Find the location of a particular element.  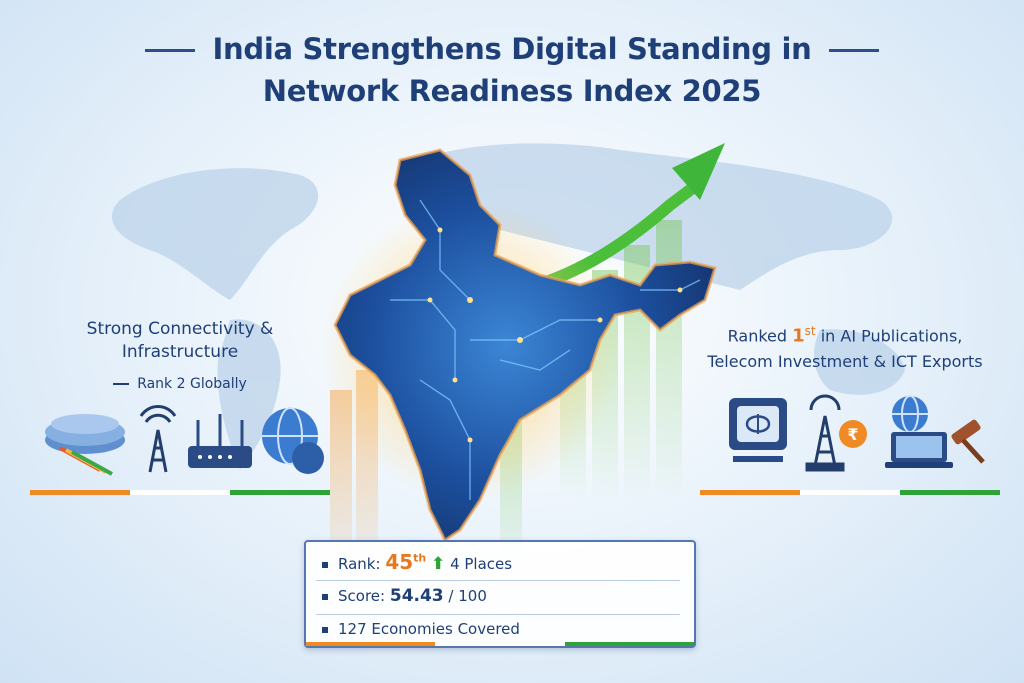

connectivity-icons is located at coordinates (184, 440).